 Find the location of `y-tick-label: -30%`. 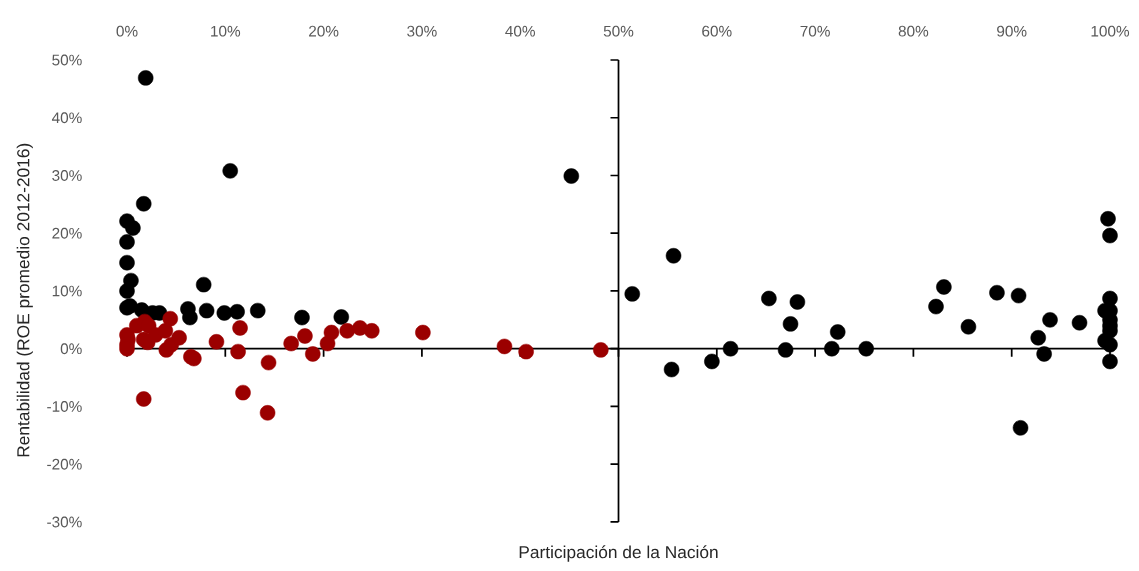

y-tick-label: -30% is located at coordinates (64, 522).